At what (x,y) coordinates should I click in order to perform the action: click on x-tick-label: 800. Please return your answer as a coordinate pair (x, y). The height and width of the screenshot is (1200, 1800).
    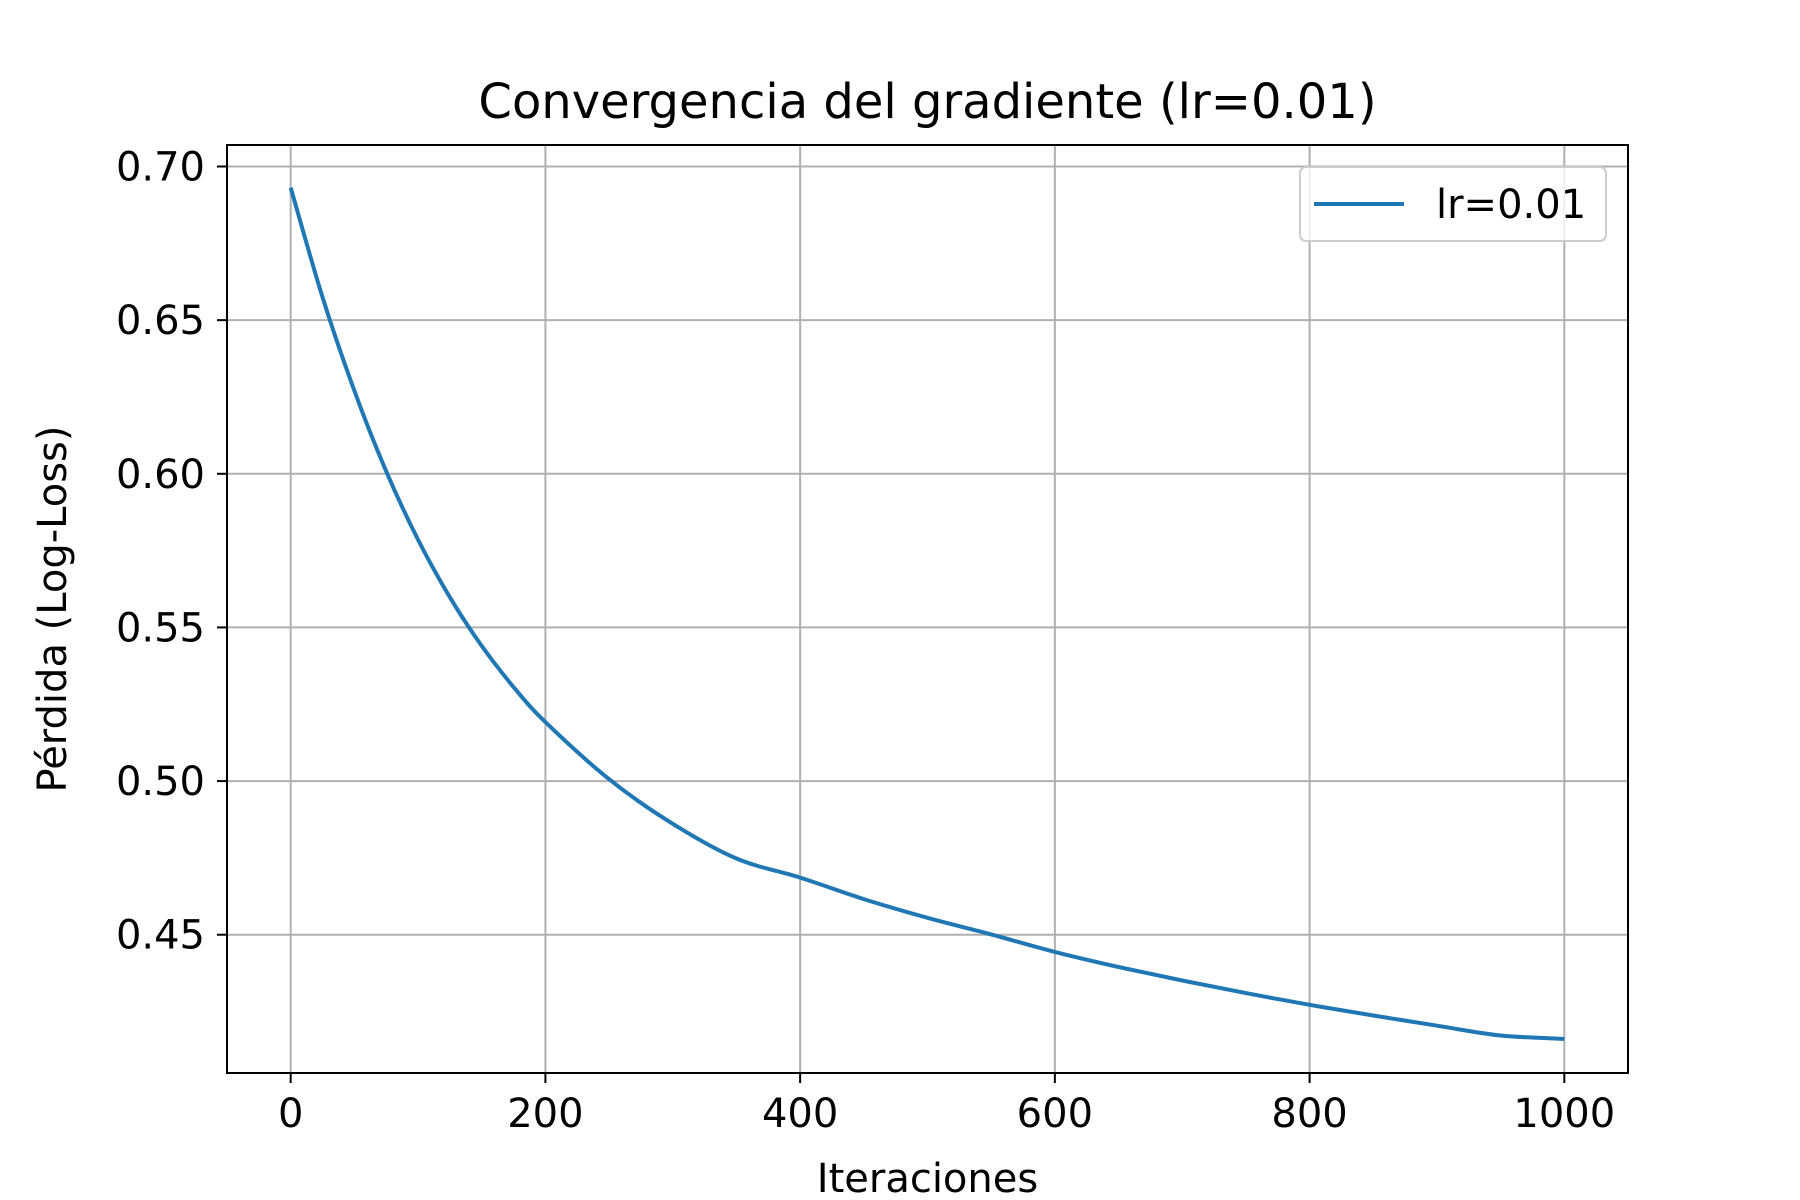
    Looking at the image, I should click on (1309, 1114).